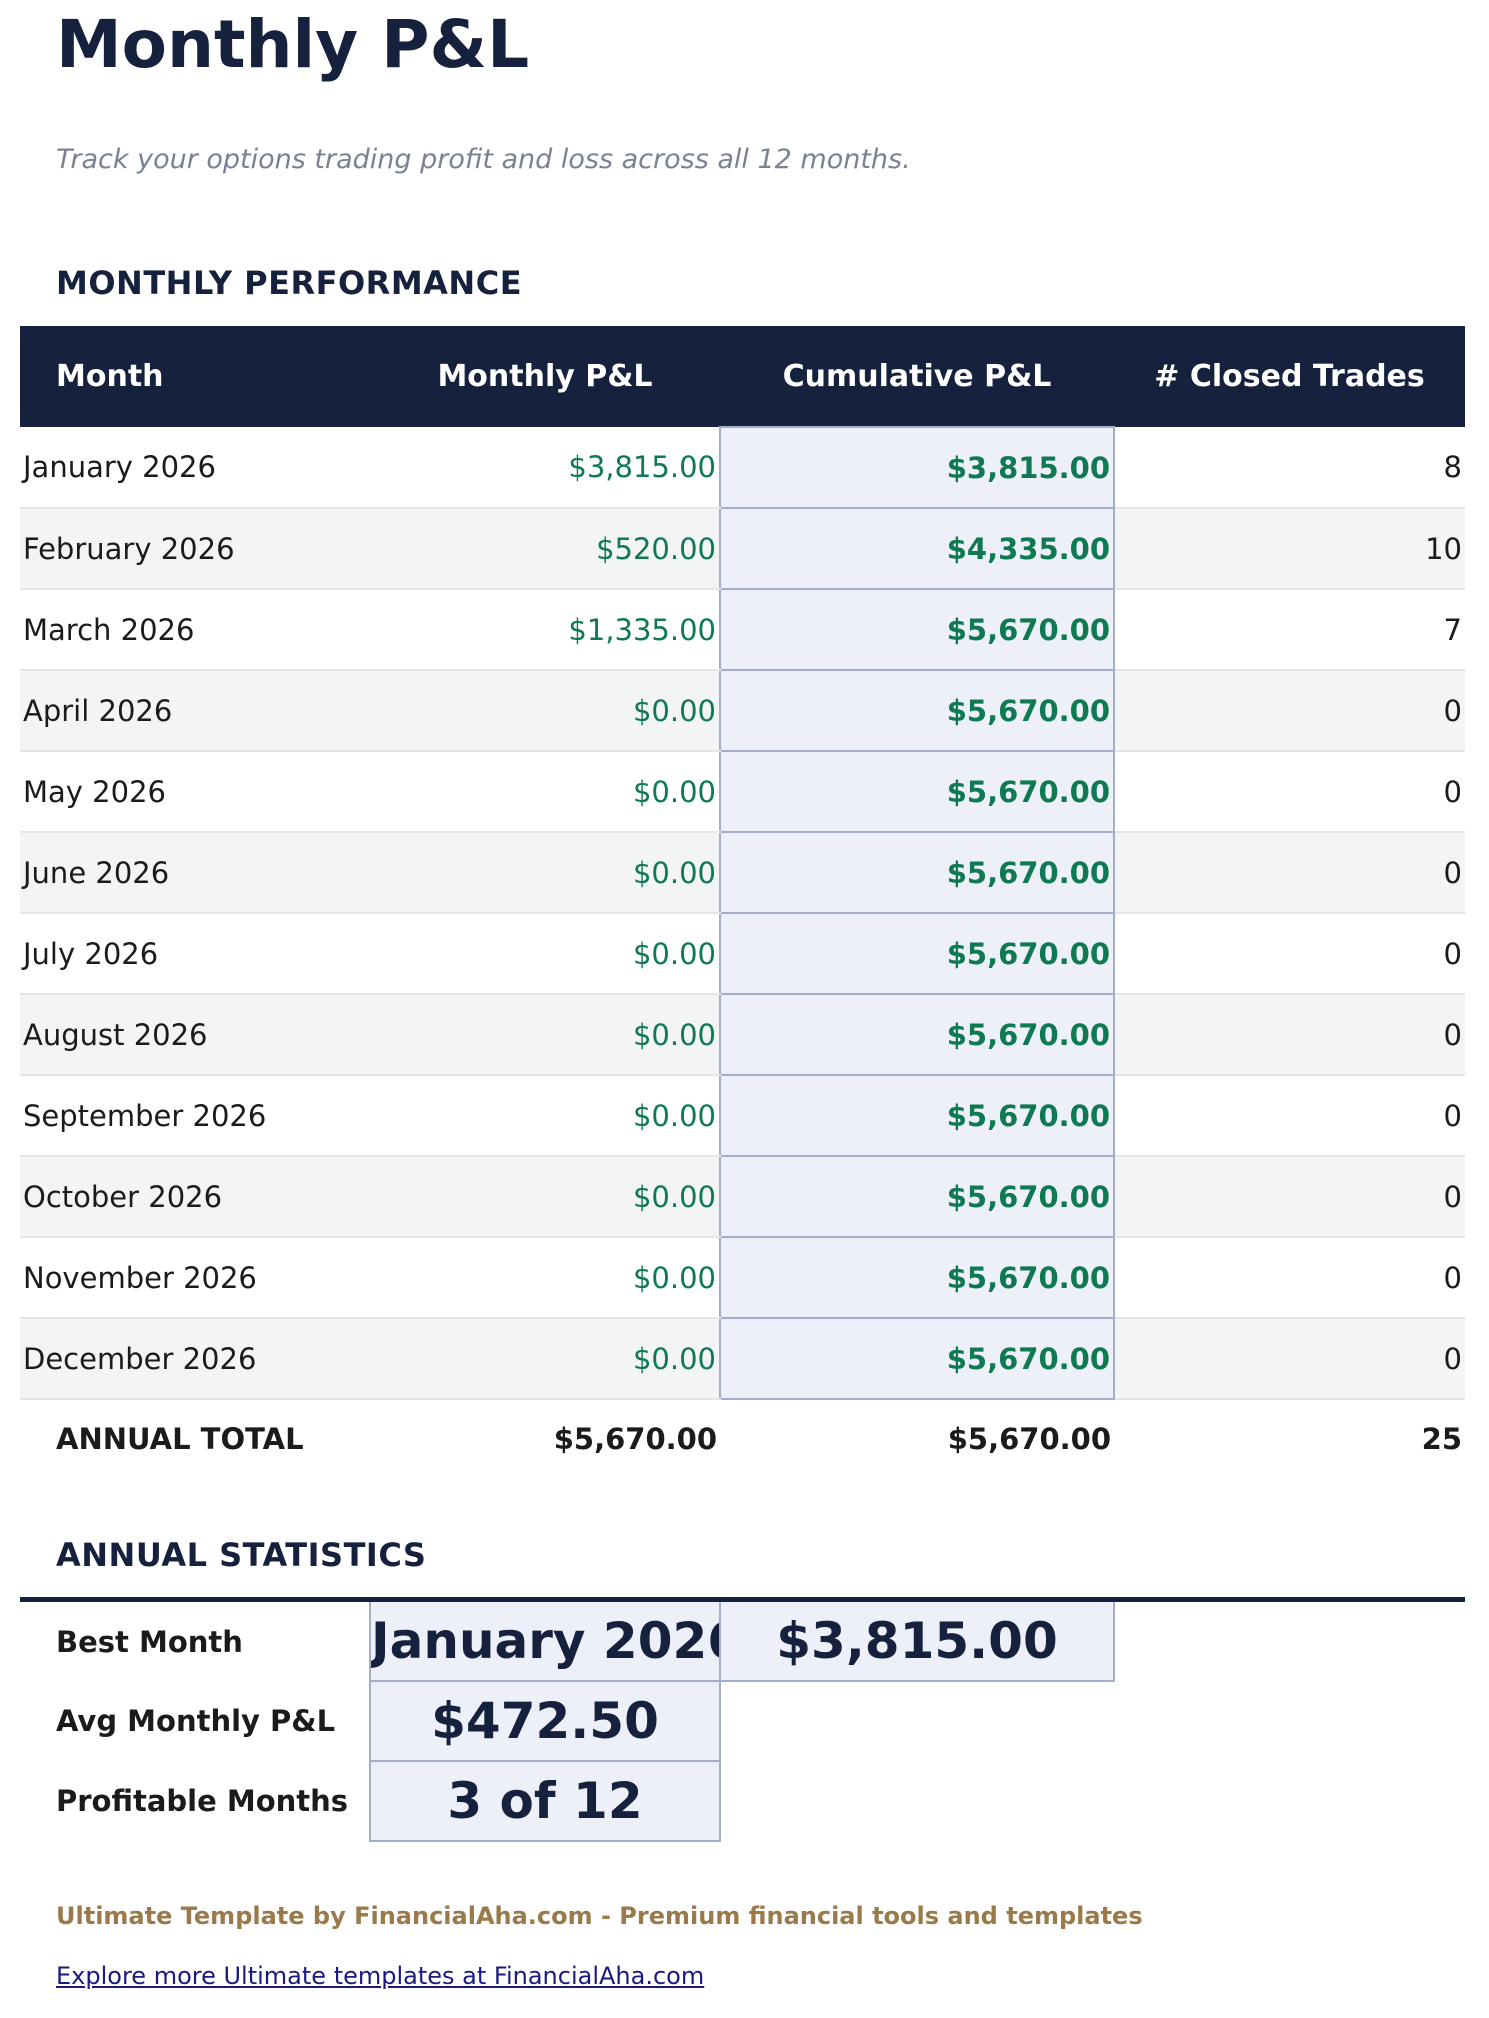 Image resolution: width=1489 pixels, height=2018 pixels. Describe the element at coordinates (545, 630) in the screenshot. I see `table-cell: $1,335.00` at that location.